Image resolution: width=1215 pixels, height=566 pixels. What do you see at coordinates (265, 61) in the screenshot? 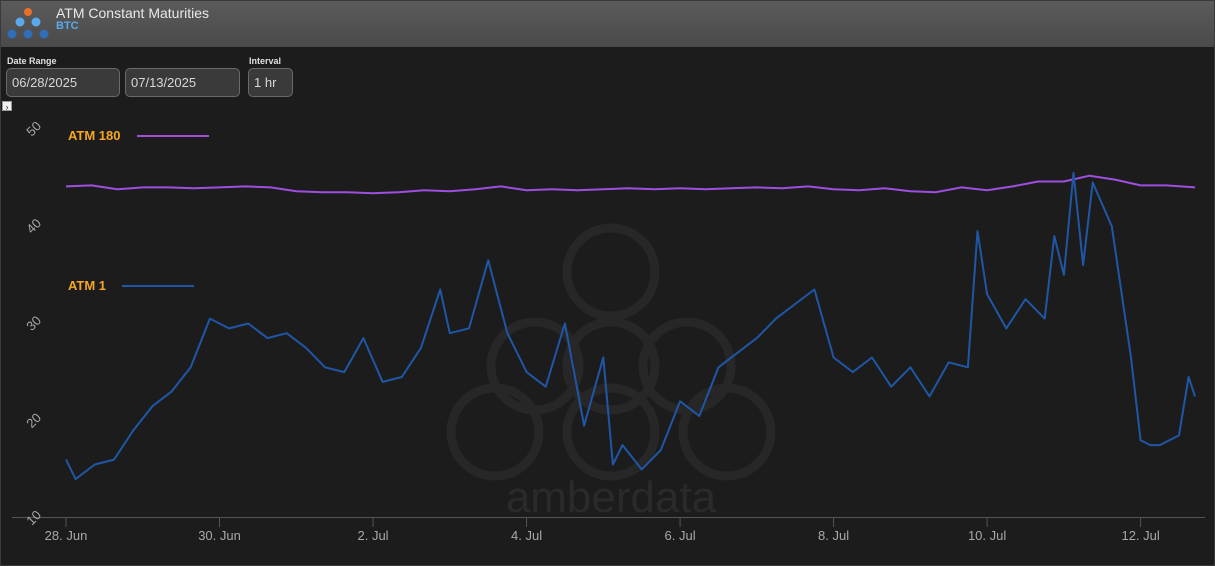
I see `interval-label: Interval` at bounding box center [265, 61].